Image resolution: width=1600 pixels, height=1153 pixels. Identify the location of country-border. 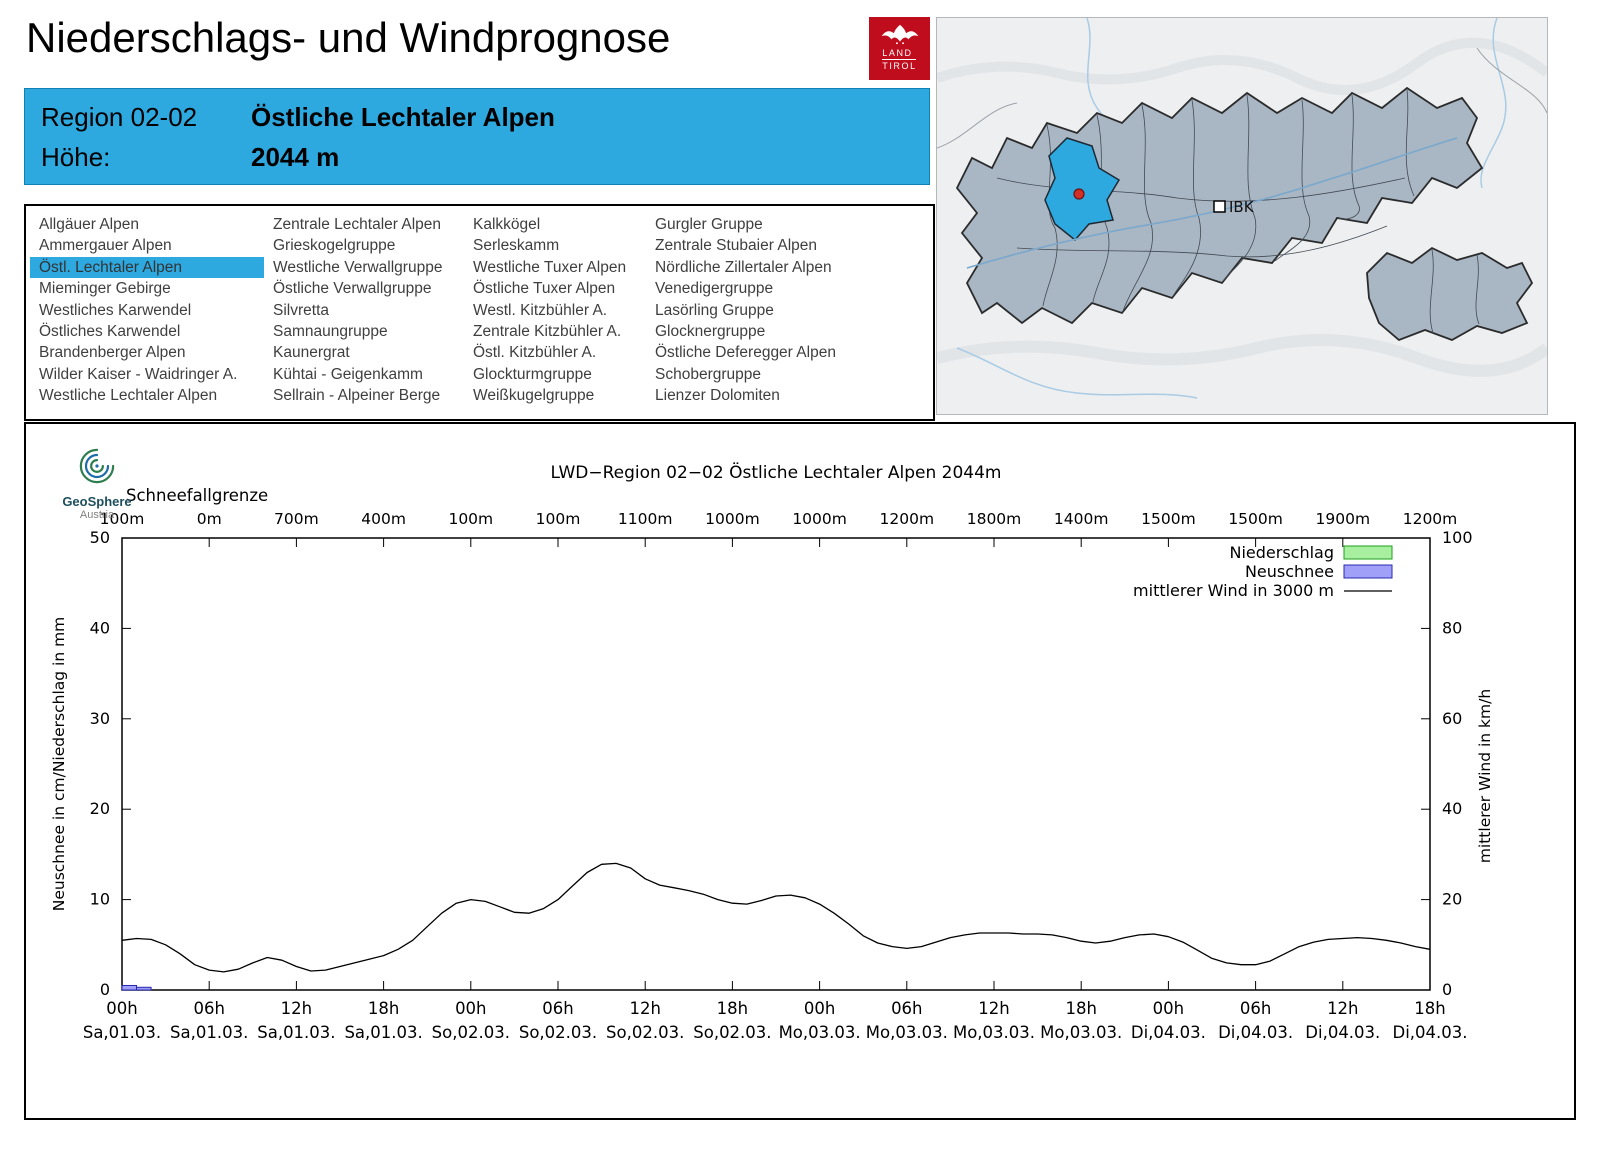
(1512, 80).